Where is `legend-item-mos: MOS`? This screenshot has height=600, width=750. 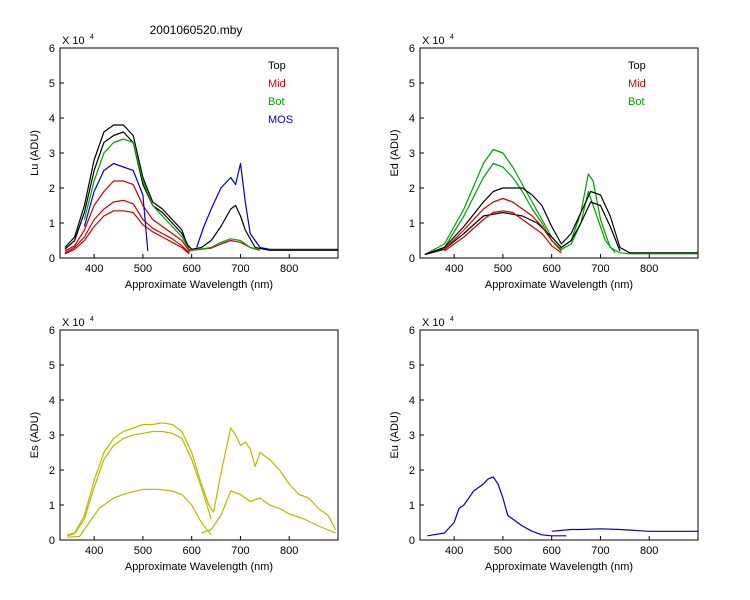 legend-item-mos: MOS is located at coordinates (280, 120).